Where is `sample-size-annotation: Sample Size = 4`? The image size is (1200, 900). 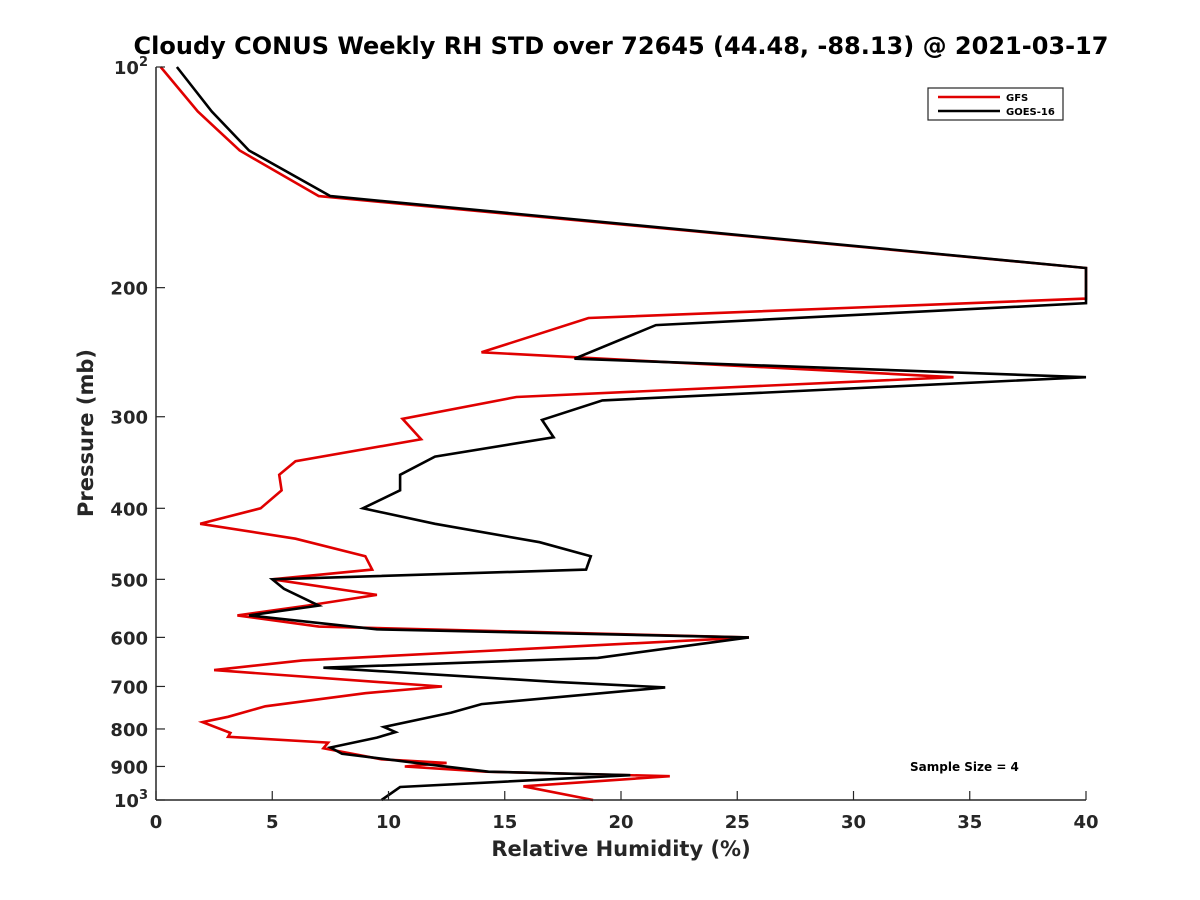 sample-size-annotation: Sample Size = 4 is located at coordinates (964, 767).